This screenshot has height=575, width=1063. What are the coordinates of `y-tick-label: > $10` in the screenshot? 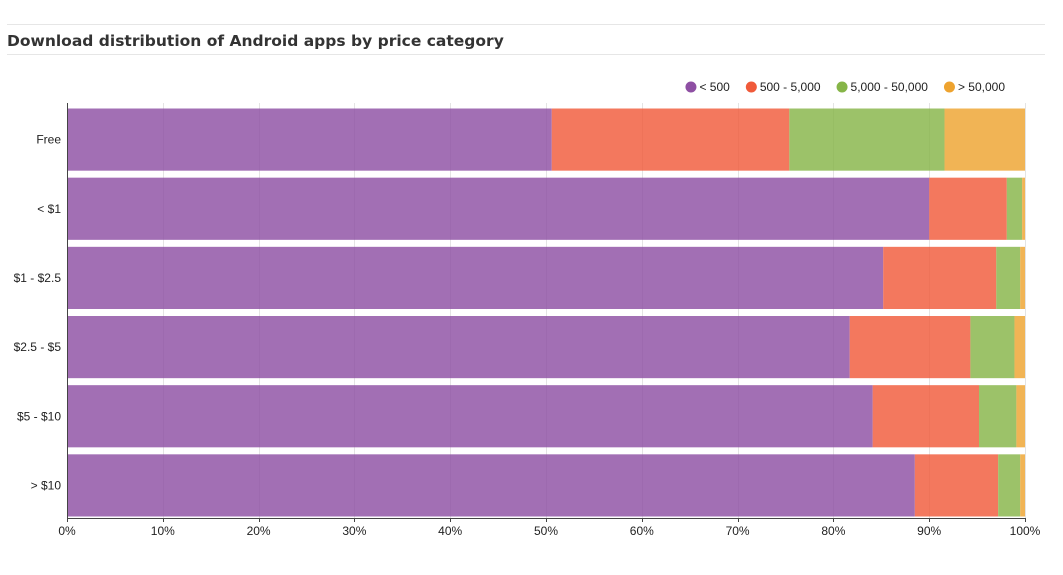 It's located at (46, 485).